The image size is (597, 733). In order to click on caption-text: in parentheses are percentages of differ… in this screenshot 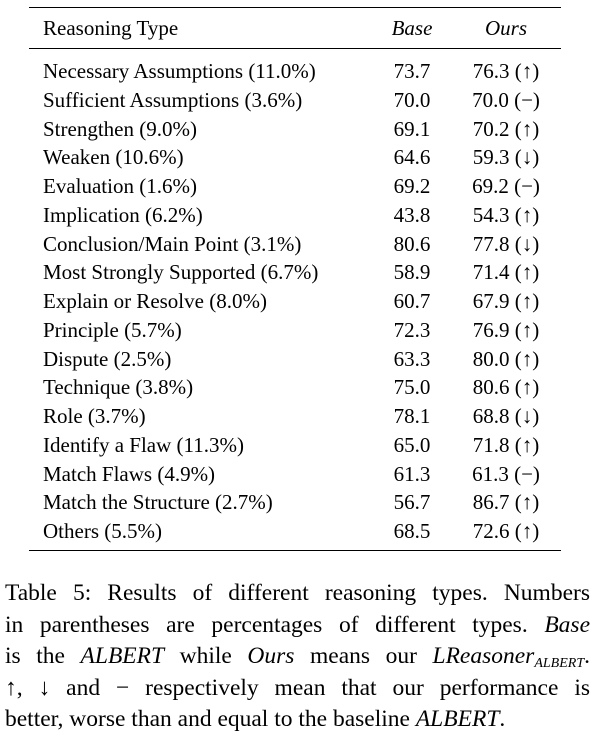, I will do `click(275, 624)`.